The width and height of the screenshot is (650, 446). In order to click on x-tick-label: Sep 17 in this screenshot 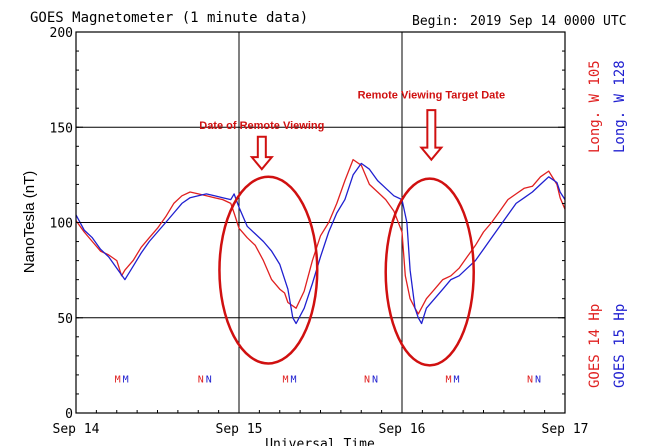, I will do `click(565, 429)`.